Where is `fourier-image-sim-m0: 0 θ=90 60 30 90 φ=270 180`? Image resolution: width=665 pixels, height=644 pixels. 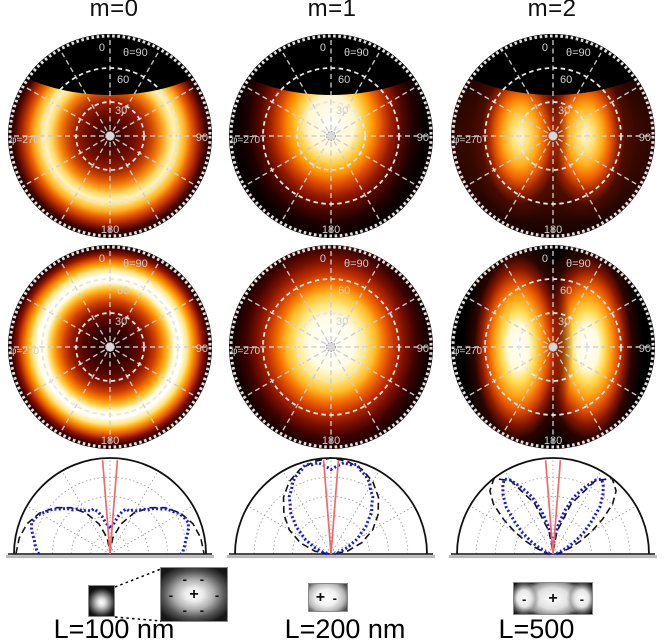 fourier-image-sim-m0: 0 θ=90 60 30 90 φ=270 180 is located at coordinates (110, 347).